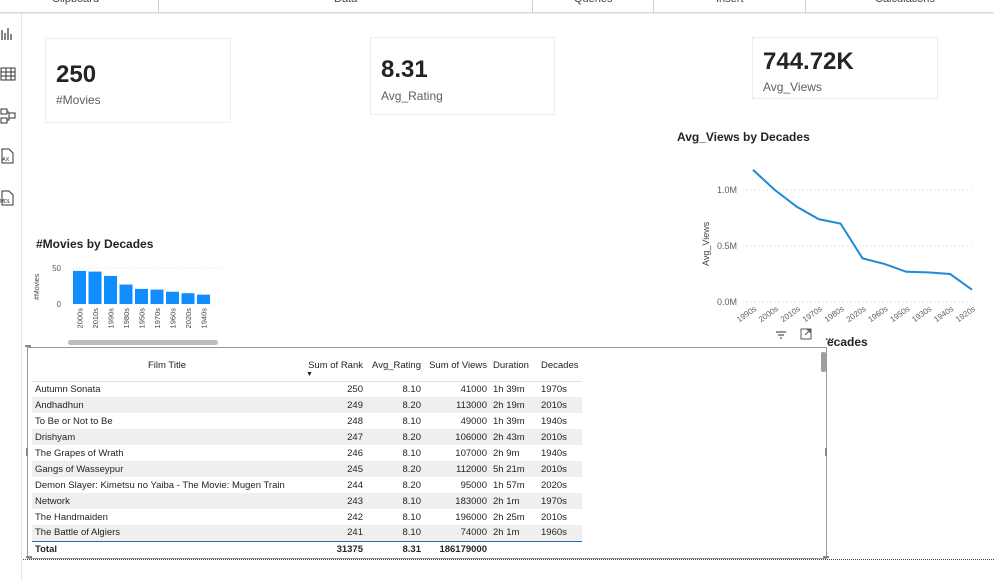  What do you see at coordinates (905, 6) in the screenshot?
I see `ribbon-group-calculations: Calculations` at bounding box center [905, 6].